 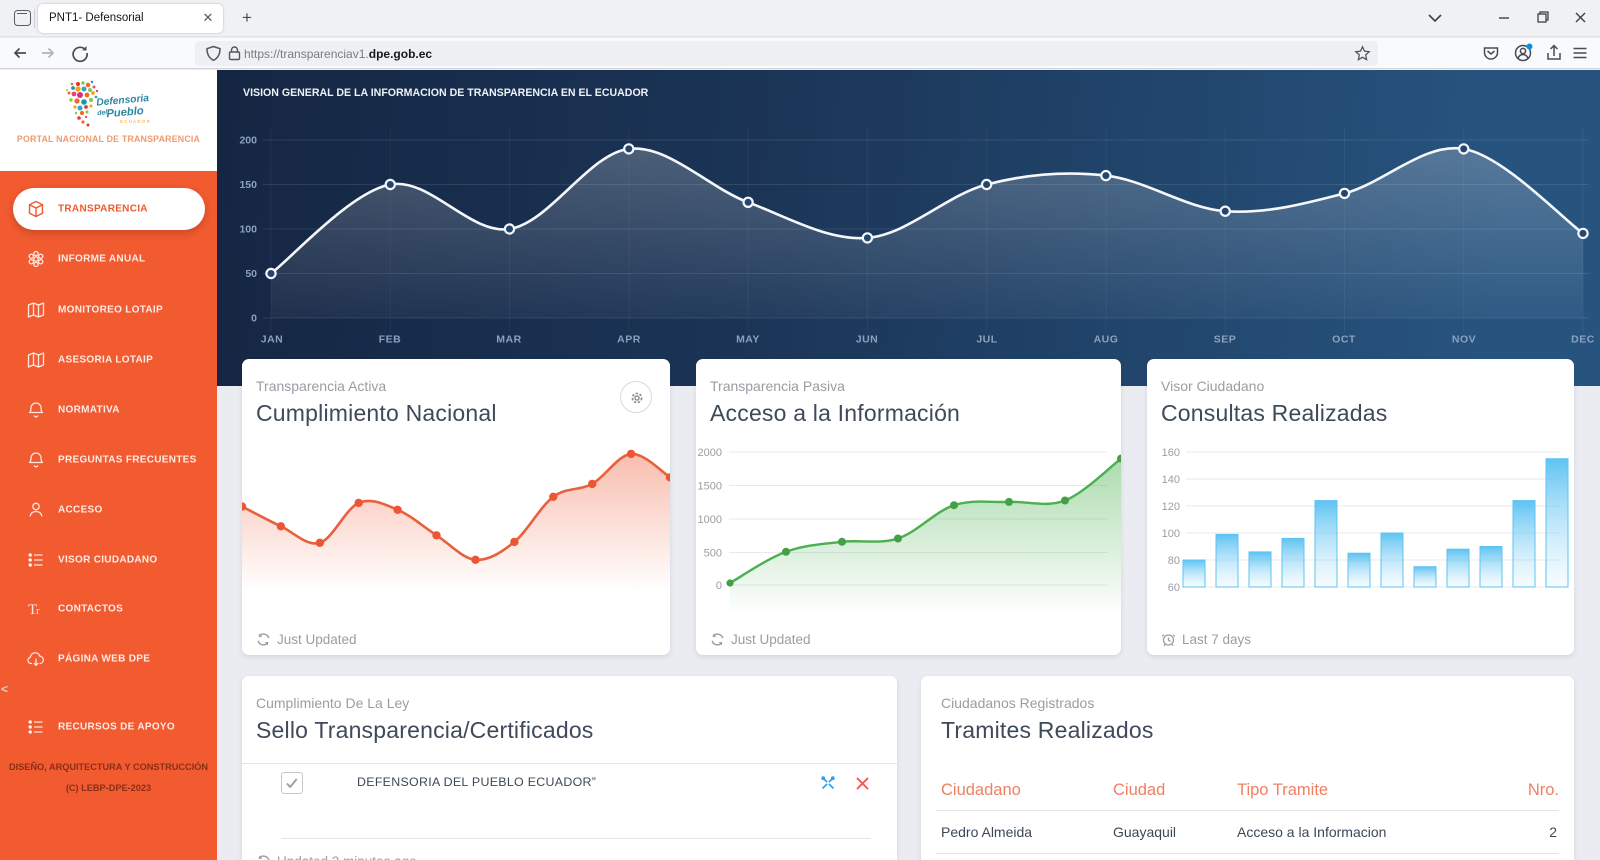 What do you see at coordinates (390, 340) in the screenshot?
I see `svg-text: FEB` at bounding box center [390, 340].